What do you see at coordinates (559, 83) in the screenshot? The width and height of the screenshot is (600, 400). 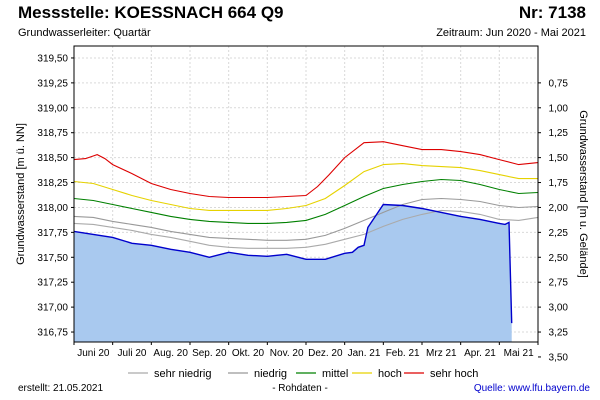 I see `y2-tick-label: 0,75` at bounding box center [559, 83].